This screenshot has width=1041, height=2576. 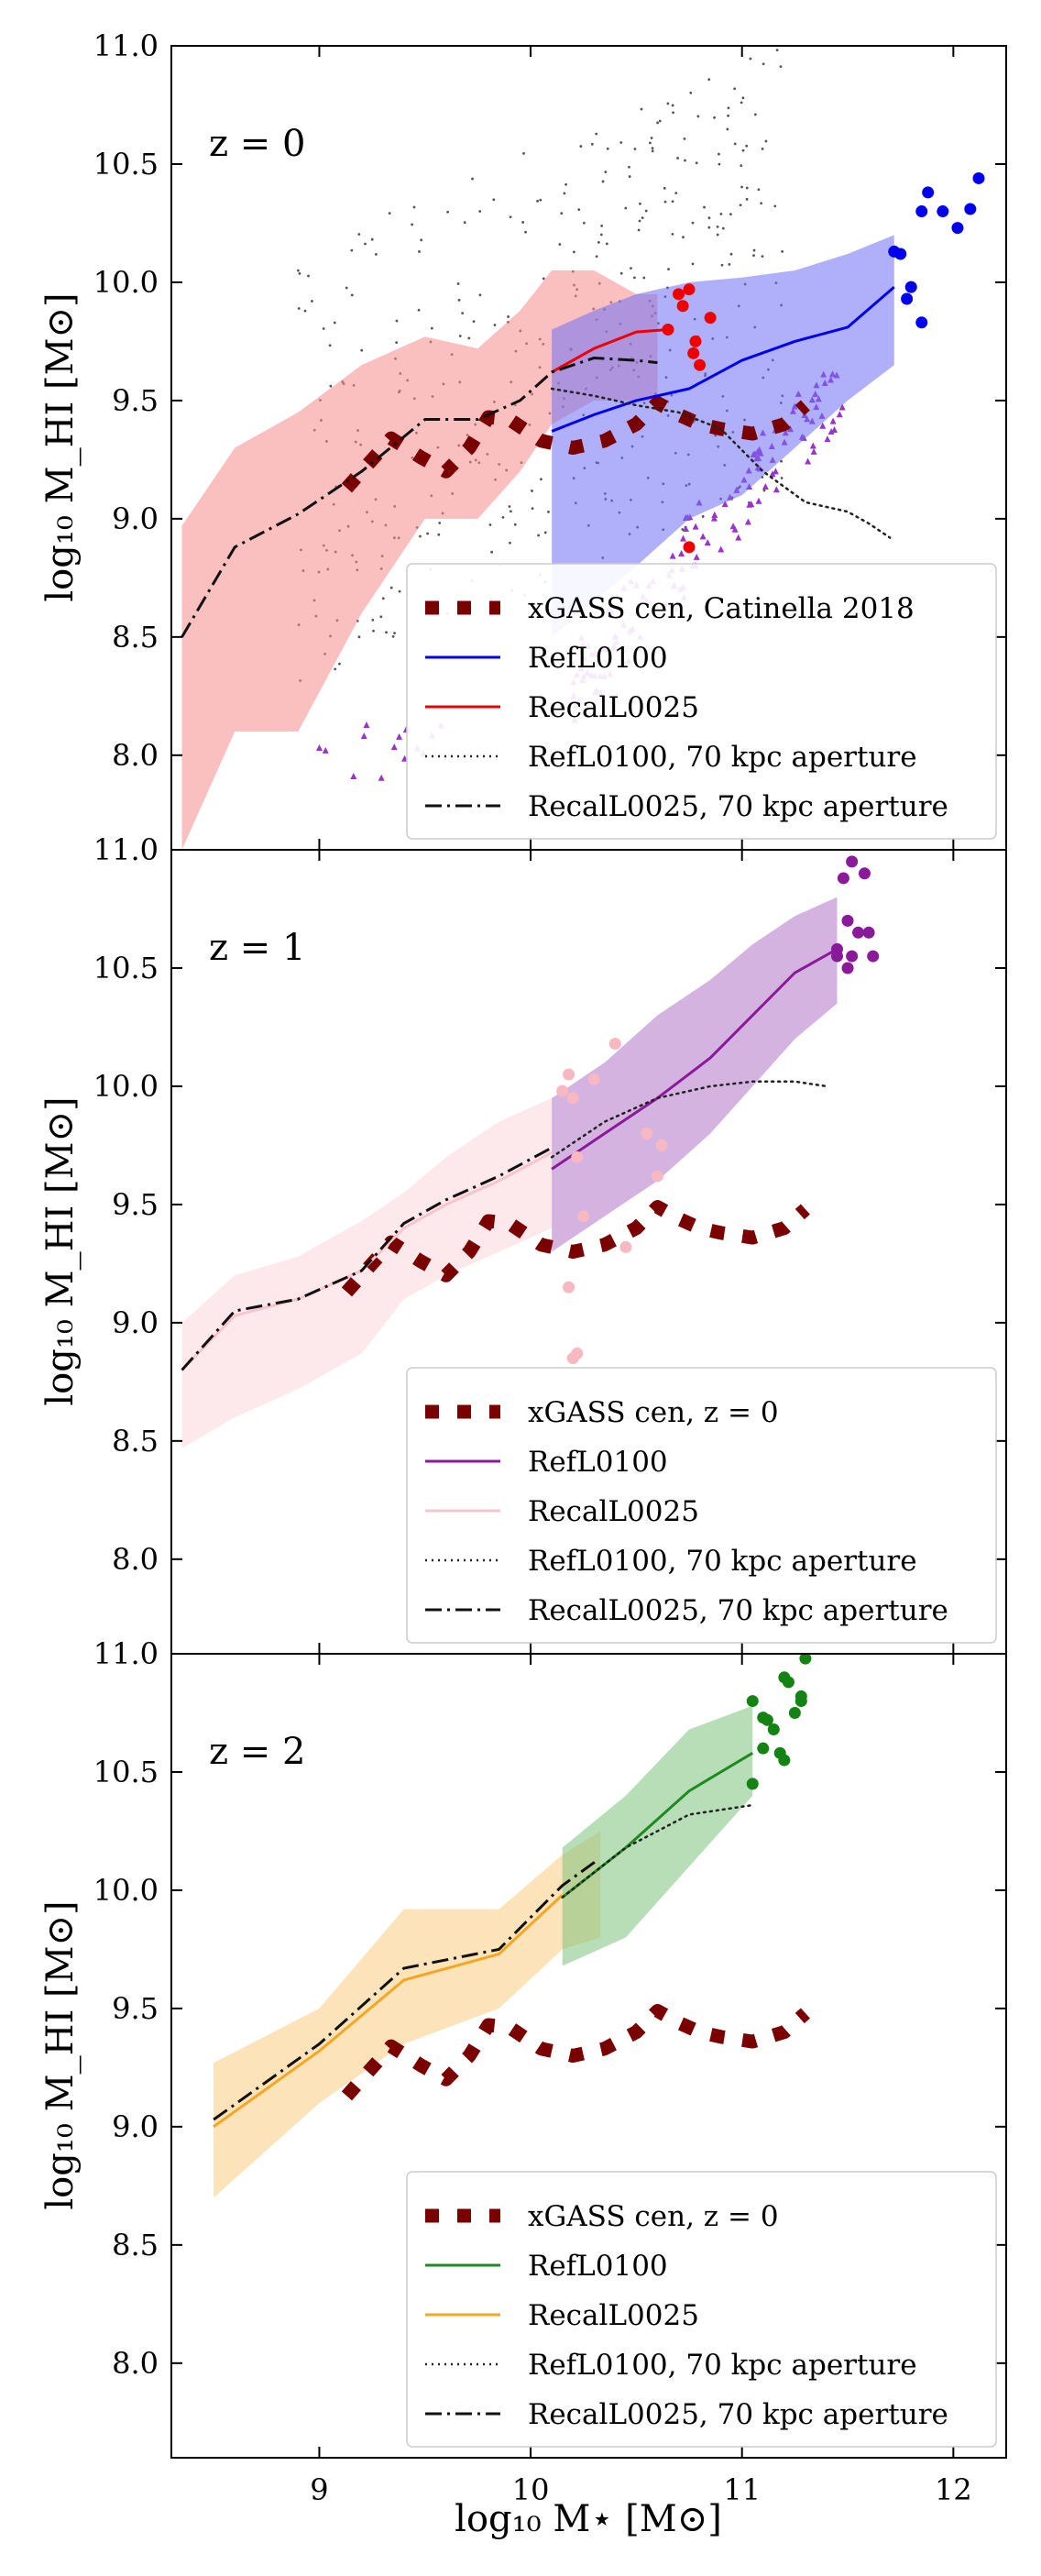 What do you see at coordinates (575, 2052) in the screenshot?
I see `line-xgass` at bounding box center [575, 2052].